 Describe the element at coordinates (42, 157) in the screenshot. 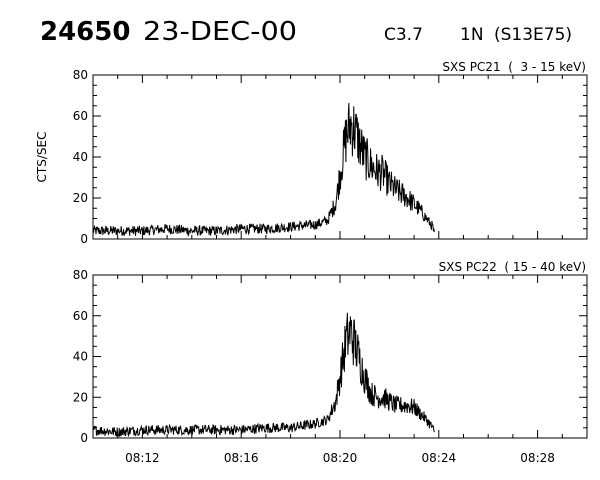

I see `y-axis-label: CTS/SEC` at that location.